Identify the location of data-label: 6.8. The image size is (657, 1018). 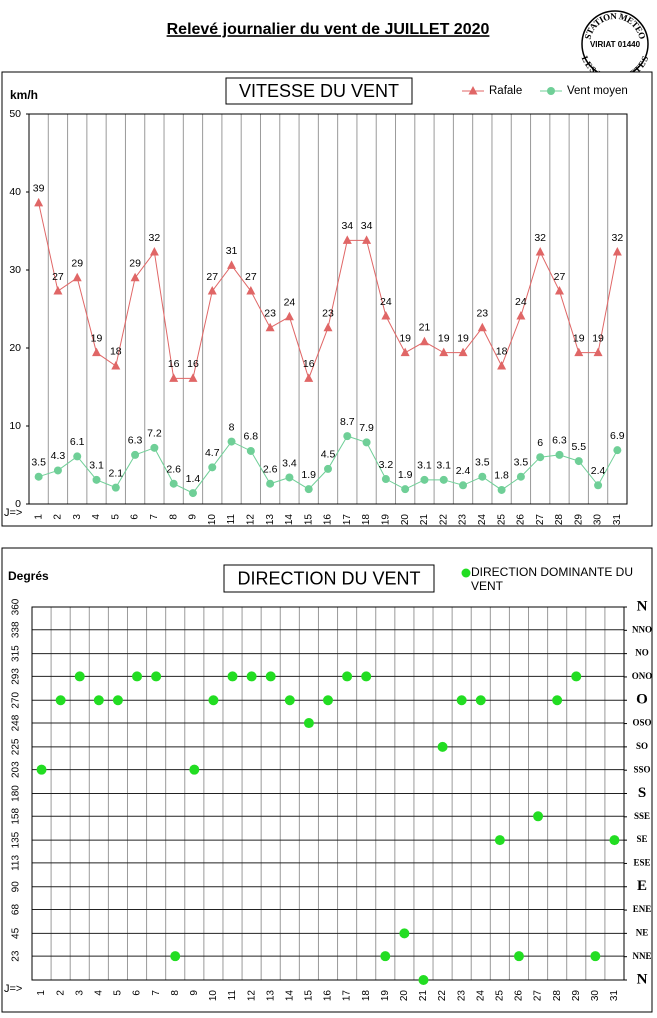
(251, 437).